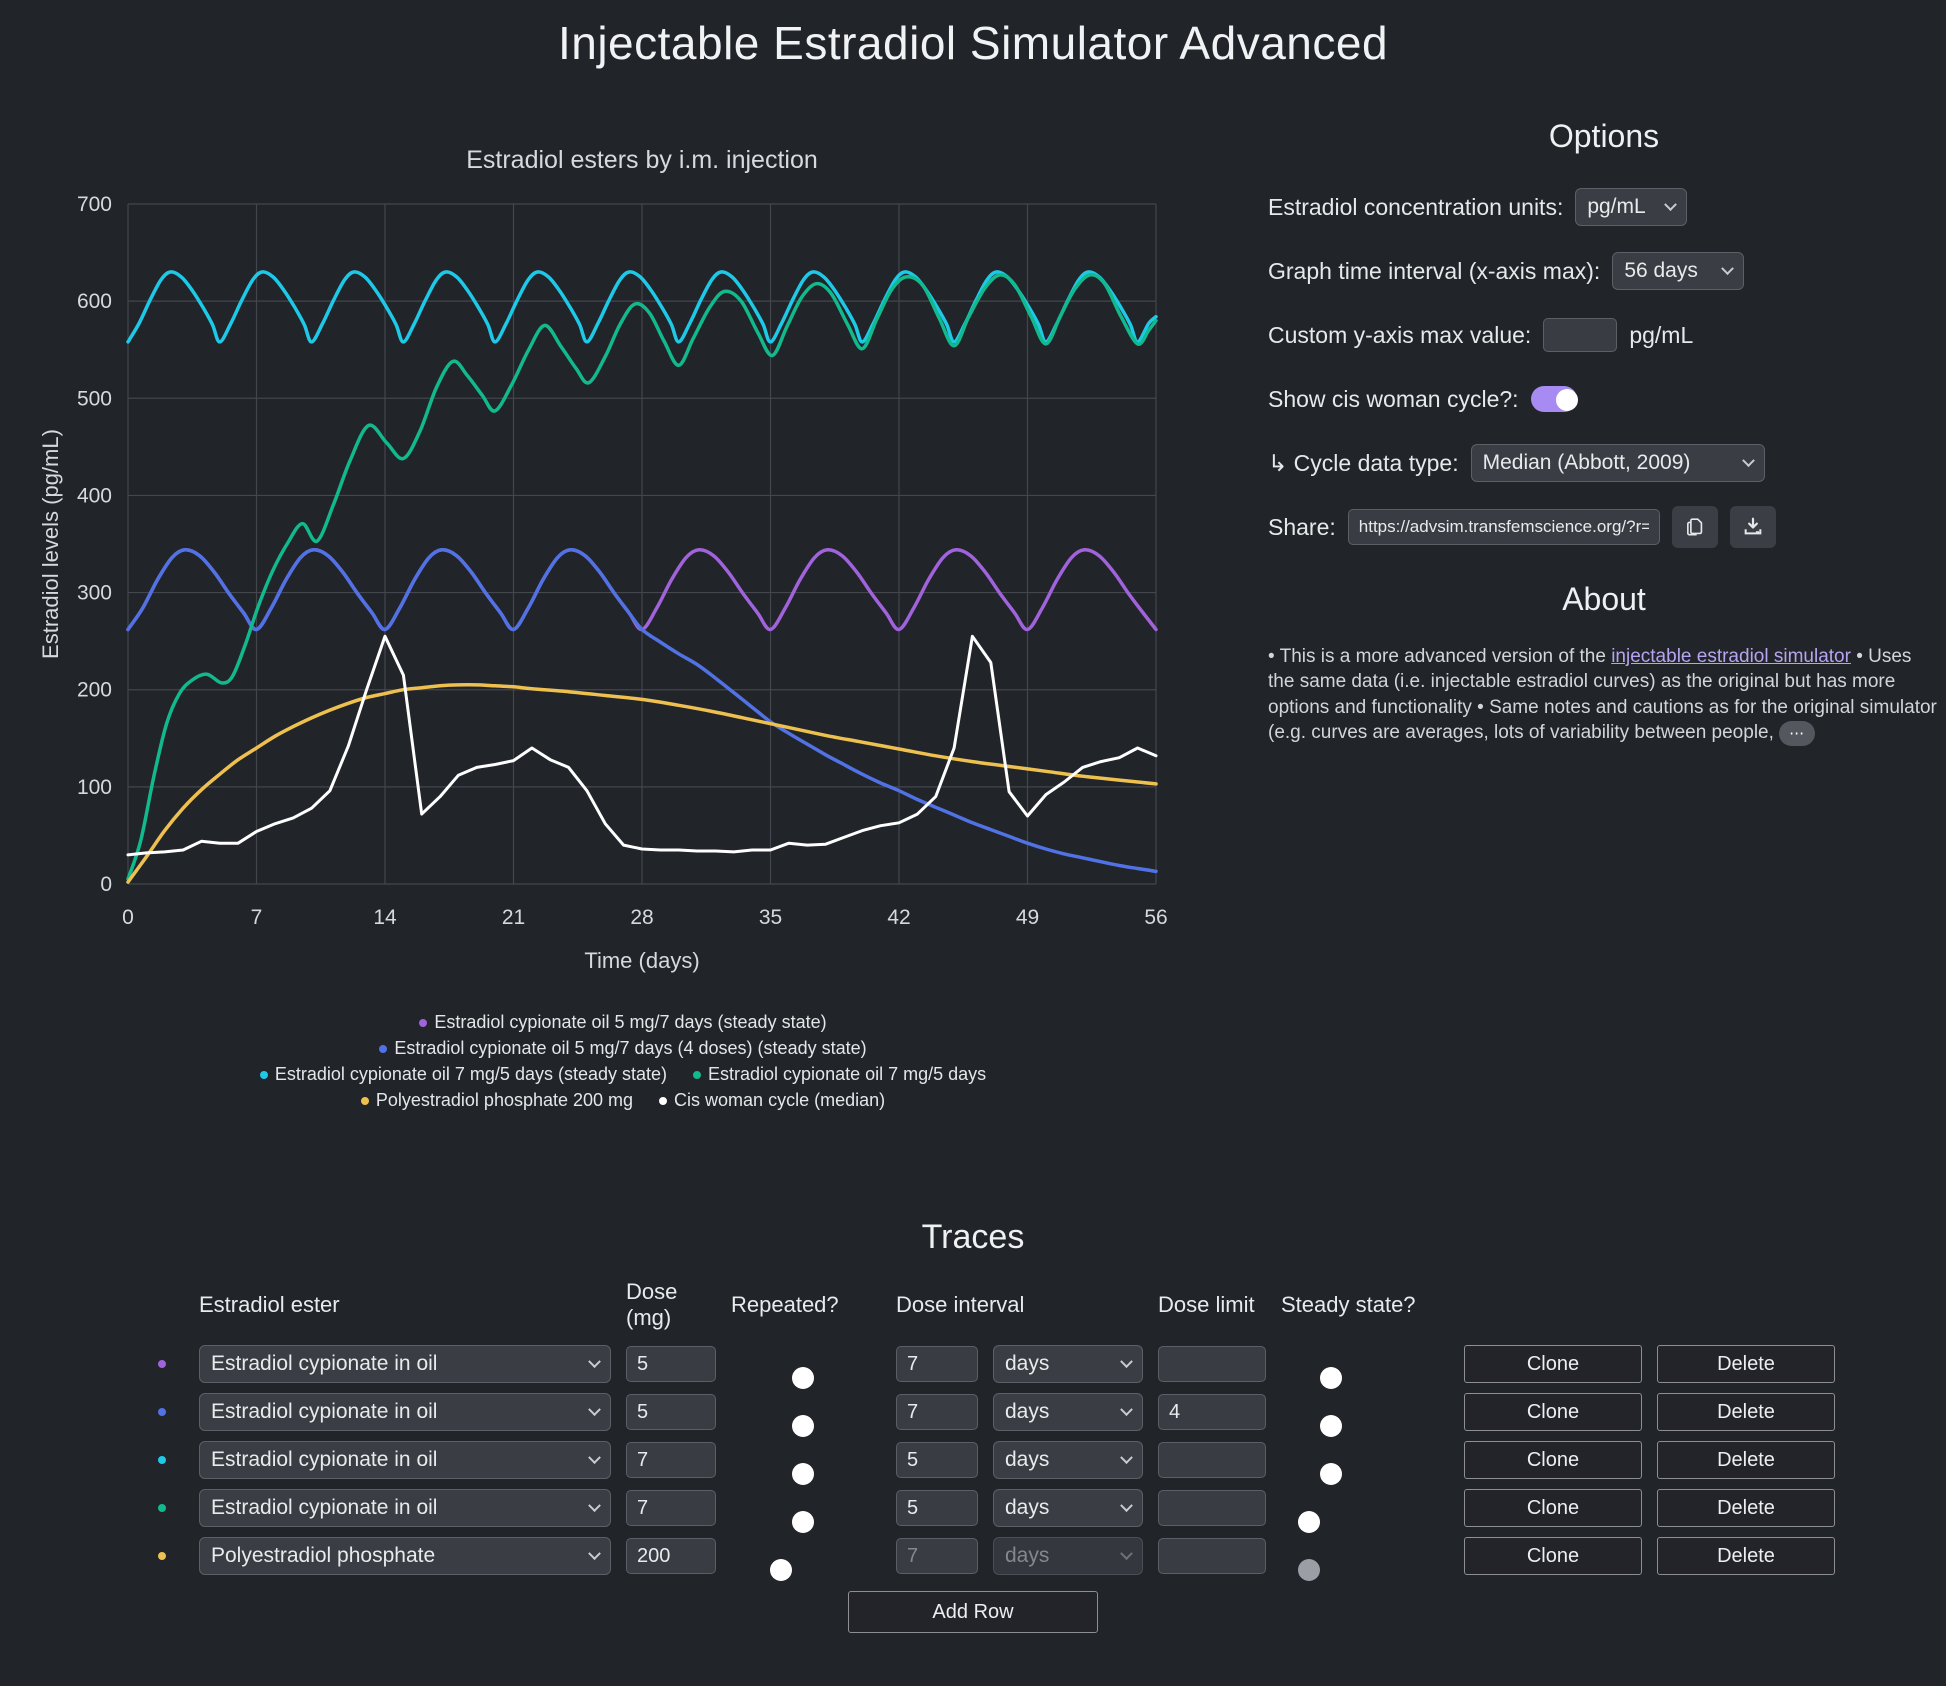  I want to click on legend-item: Cis woman cycle (median), so click(772, 1100).